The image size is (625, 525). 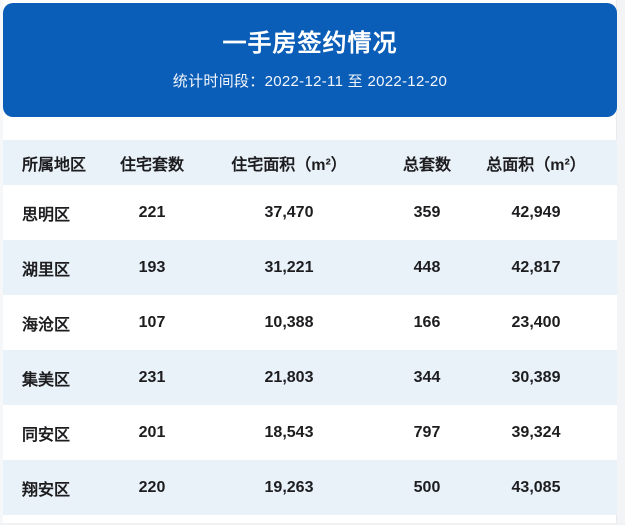 I want to click on total-area-cell: 30,389, so click(x=536, y=377).